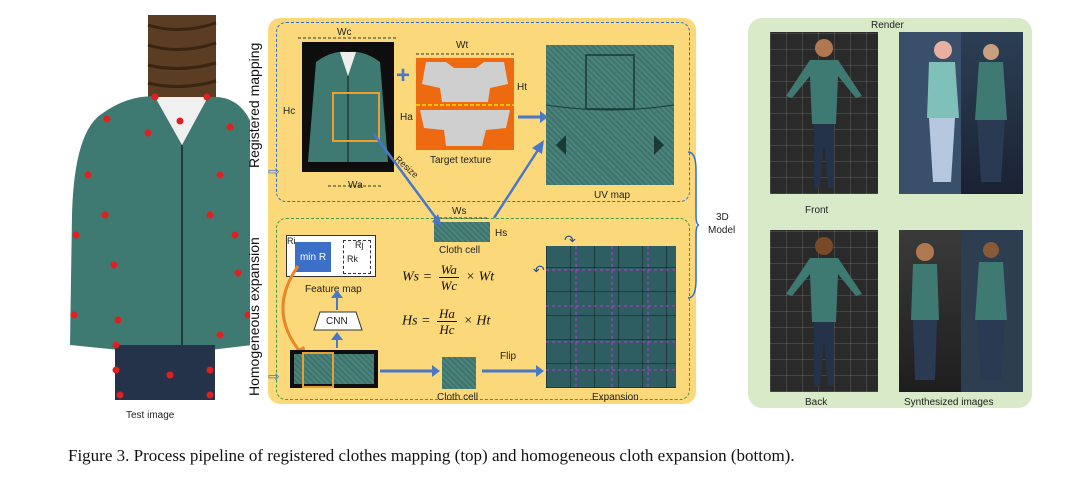 Image resolution: width=1090 pixels, height=482 pixels. I want to click on orange-curve-arrow, so click(294, 311).